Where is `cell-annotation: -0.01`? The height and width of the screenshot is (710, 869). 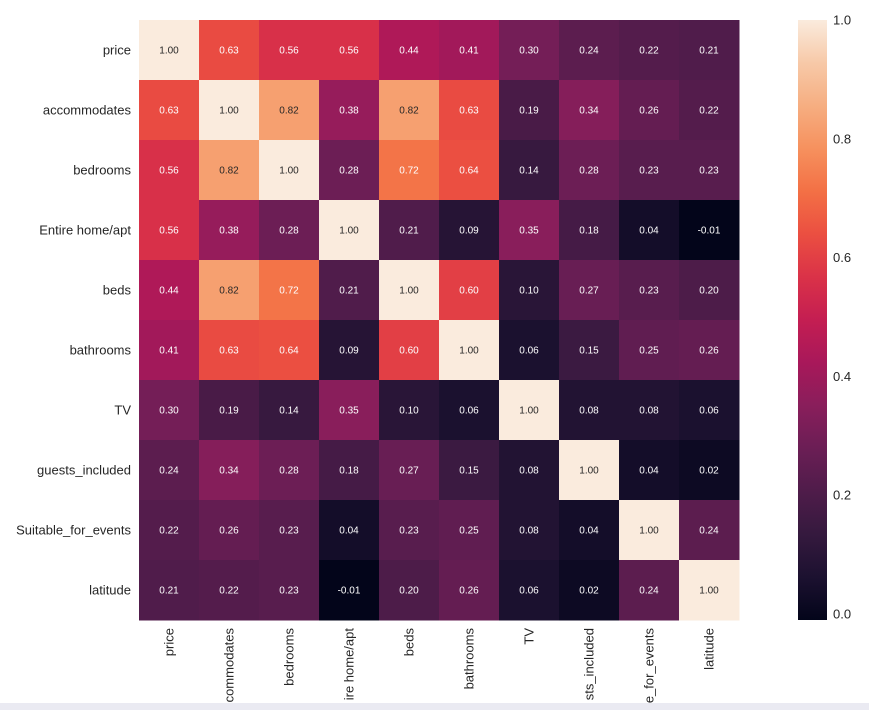 cell-annotation: -0.01 is located at coordinates (349, 591).